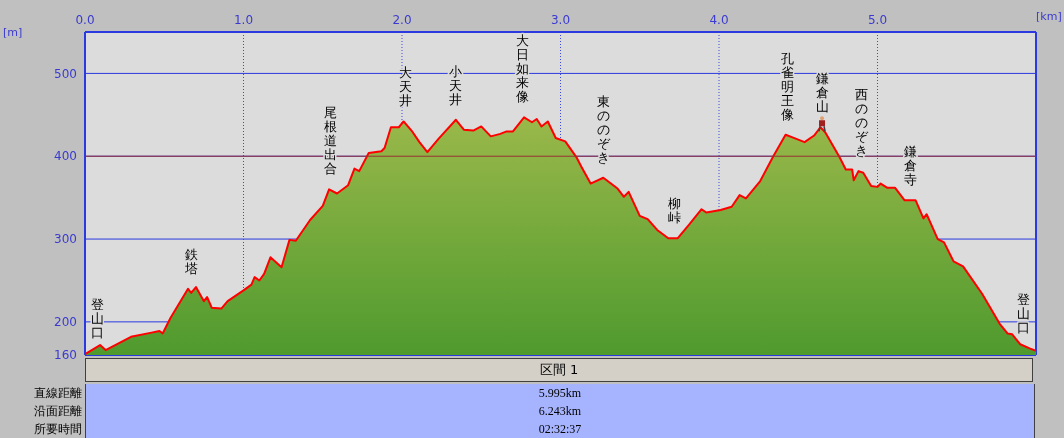  Describe the element at coordinates (877, 20) in the screenshot. I see `x-tick-label: 5.0` at that location.